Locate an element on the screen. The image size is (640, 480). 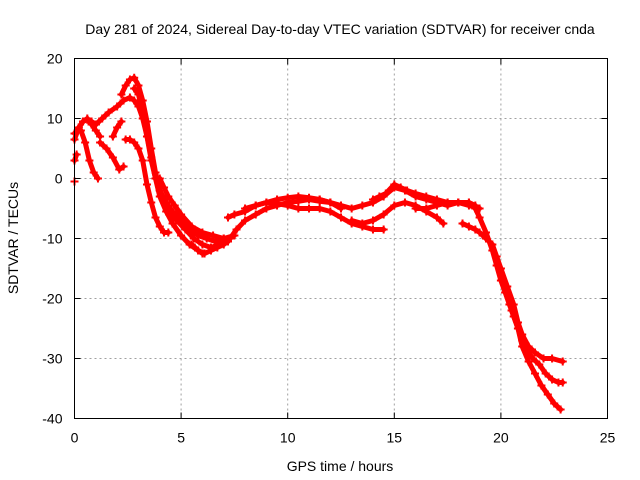
x-tick-label: 10 is located at coordinates (288, 438).